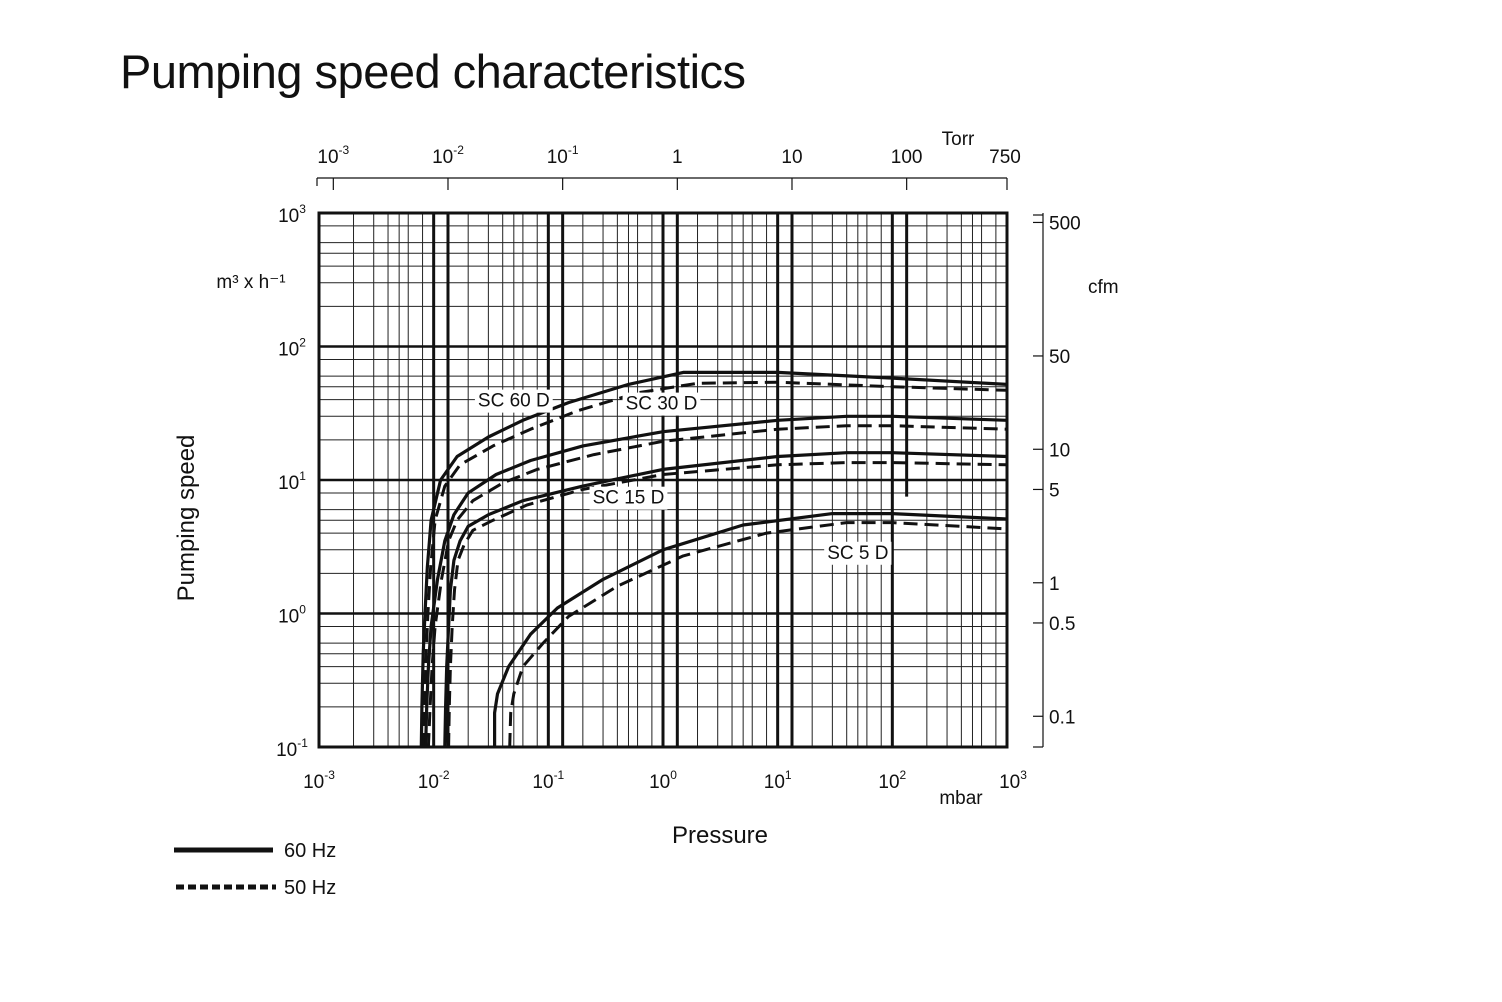 The width and height of the screenshot is (1502, 1002). Describe the element at coordinates (255, 869) in the screenshot. I see `legend: 60 Hz 50 Hz` at that location.